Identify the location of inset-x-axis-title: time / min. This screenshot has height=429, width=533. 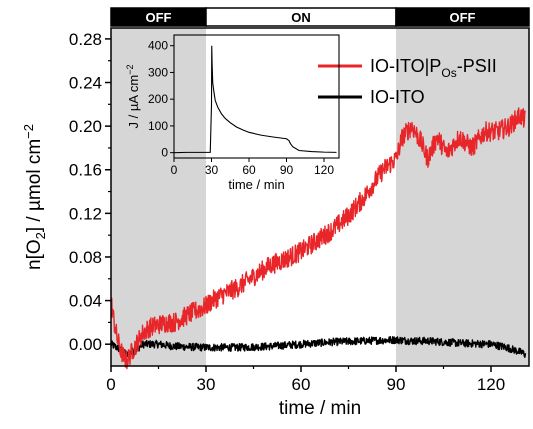
(256, 184).